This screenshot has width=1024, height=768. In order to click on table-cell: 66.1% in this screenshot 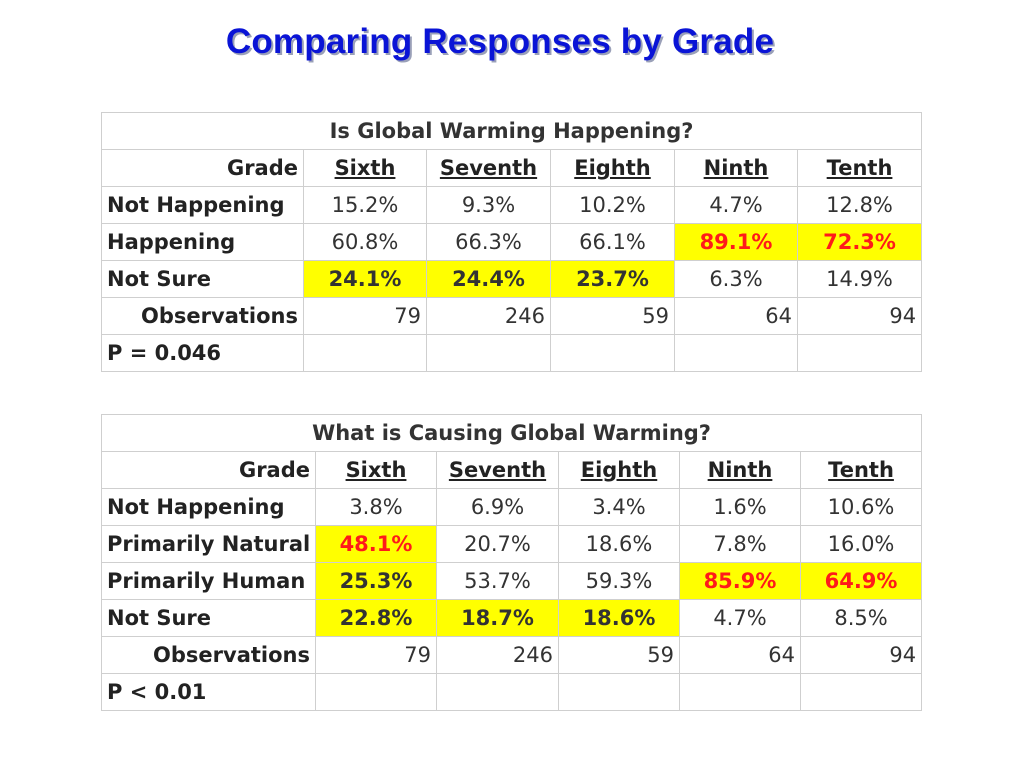, I will do `click(612, 242)`.